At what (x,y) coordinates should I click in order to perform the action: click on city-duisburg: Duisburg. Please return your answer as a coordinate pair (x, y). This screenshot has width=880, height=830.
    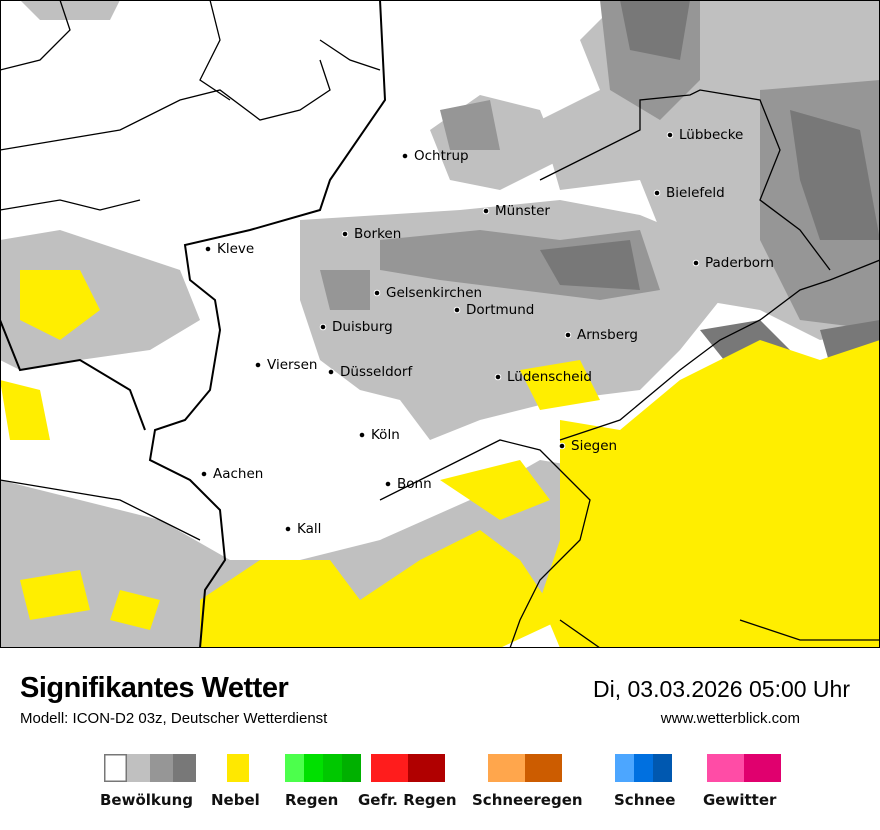
    Looking at the image, I should click on (356, 327).